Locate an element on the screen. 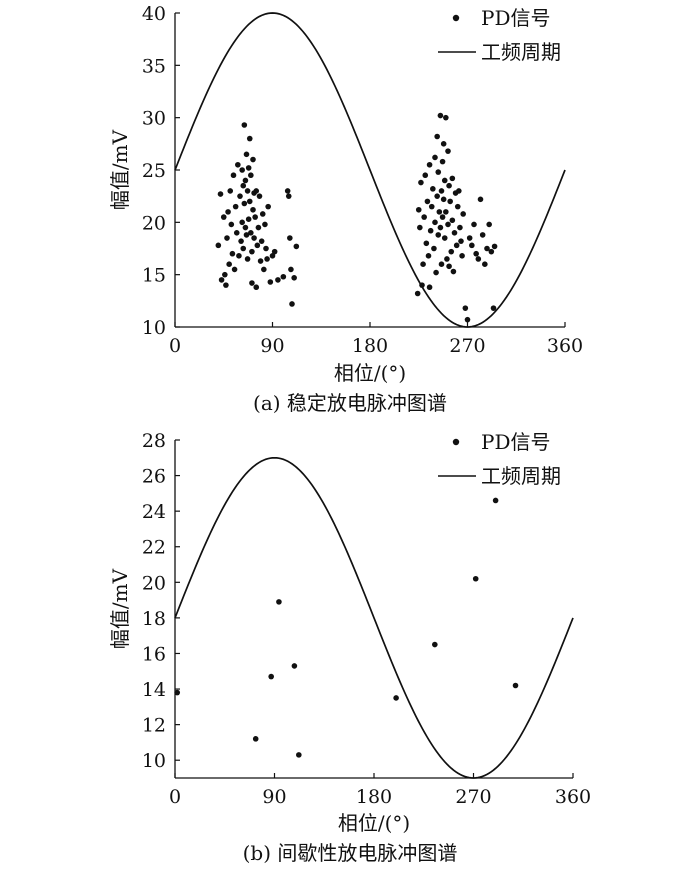 This screenshot has width=700, height=872. y-tick-label: 30 is located at coordinates (154, 119).